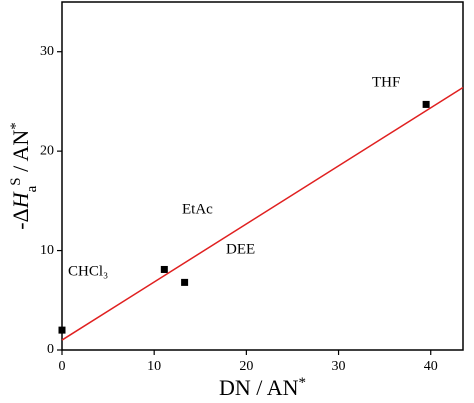 Image resolution: width=474 pixels, height=403 pixels. Describe the element at coordinates (47, 150) in the screenshot. I see `y-tick-label: 20` at that location.